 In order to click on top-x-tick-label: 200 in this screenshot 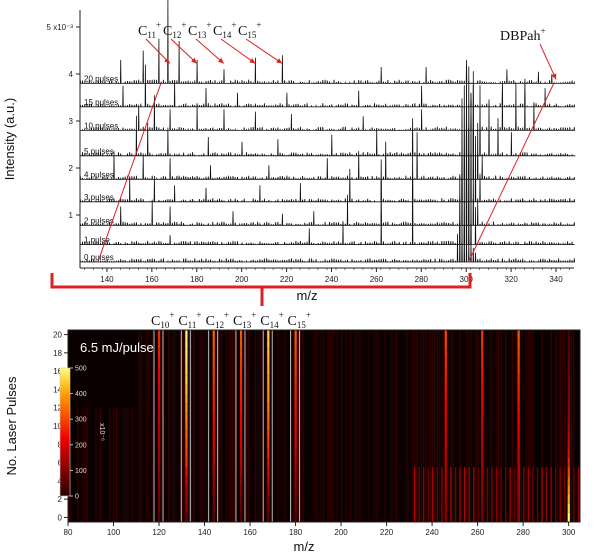, I will do `click(242, 279)`.